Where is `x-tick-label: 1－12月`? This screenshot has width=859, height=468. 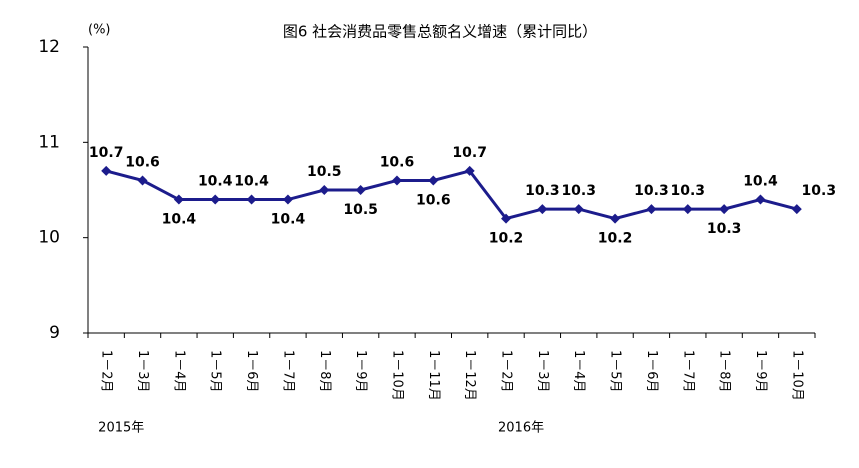 x-tick-label: 1－12月 is located at coordinates (469, 375).